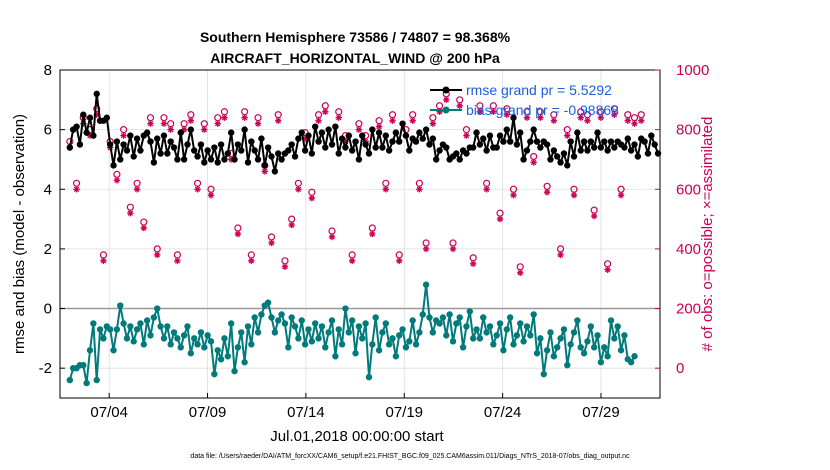 This screenshot has height=470, width=830. Describe the element at coordinates (52, 219) in the screenshot. I see `y-axis-left: -2 0 2 4 6 8` at that location.